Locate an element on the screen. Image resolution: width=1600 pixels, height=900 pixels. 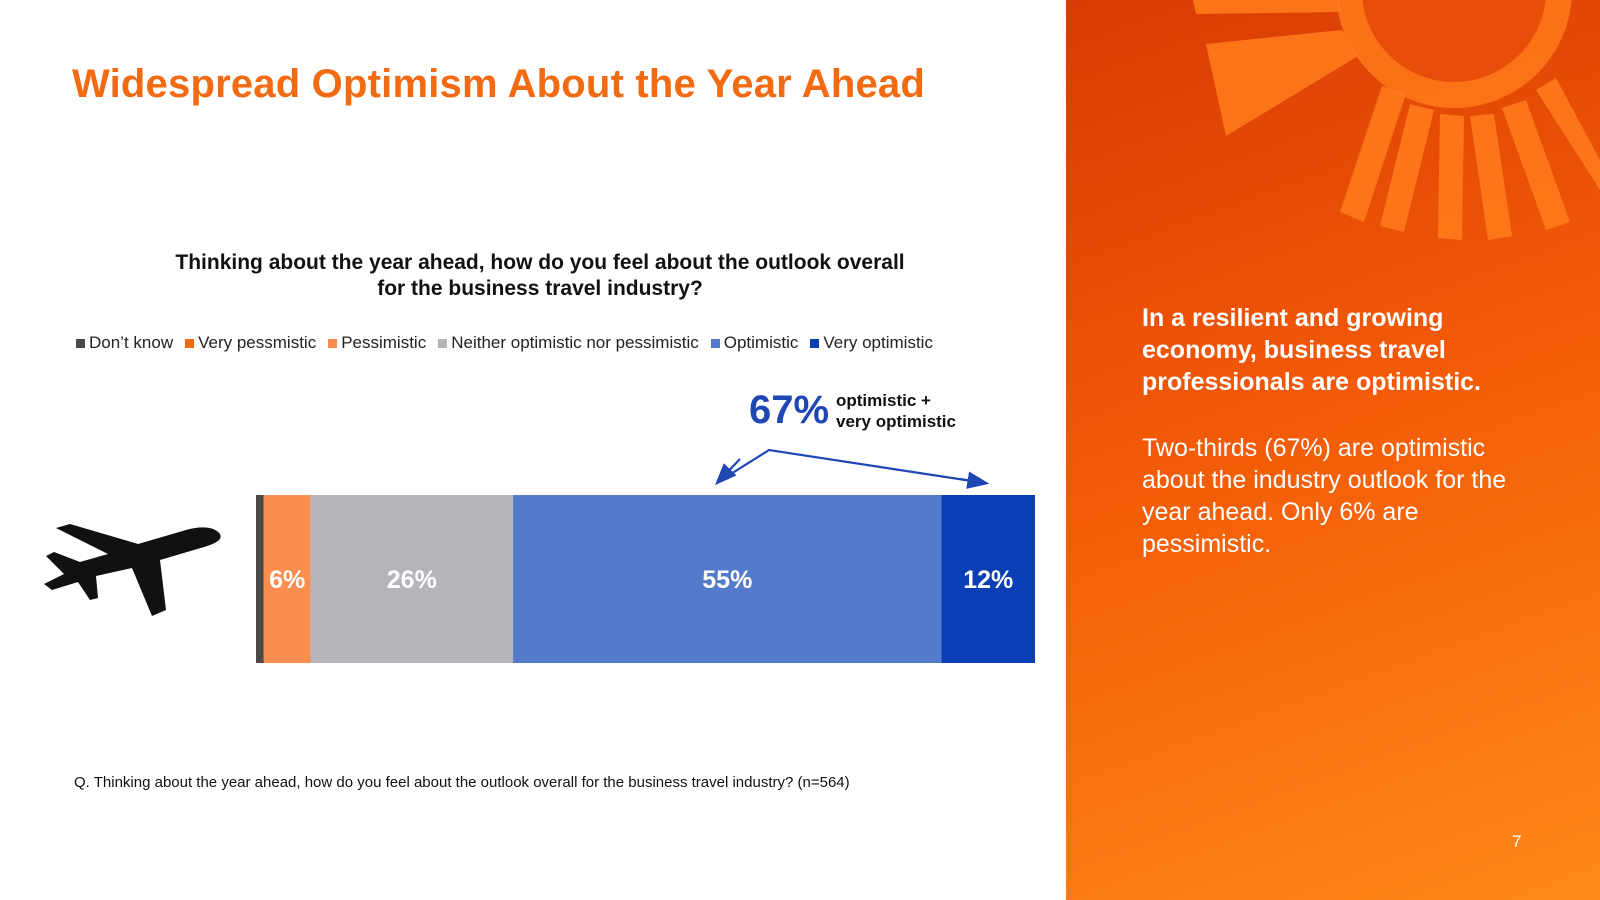
callout-label-line-1: optimistic + is located at coordinates (883, 400).